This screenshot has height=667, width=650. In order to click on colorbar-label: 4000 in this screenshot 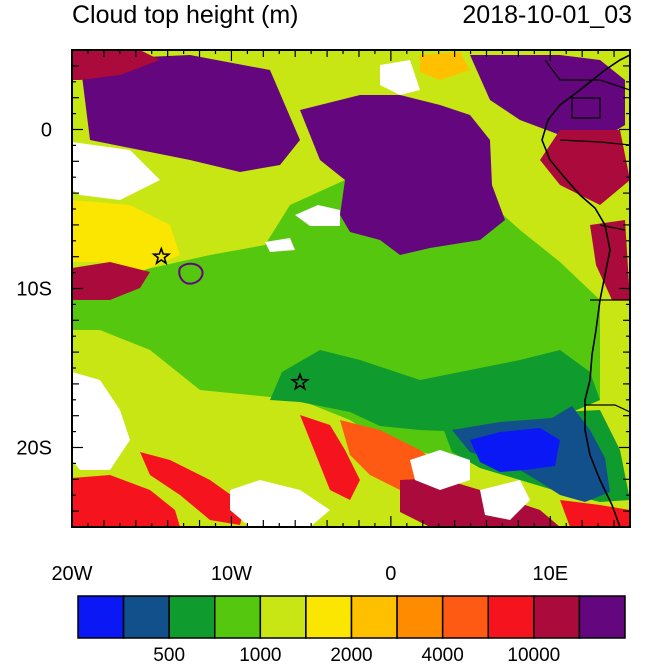, I will do `click(442, 655)`.